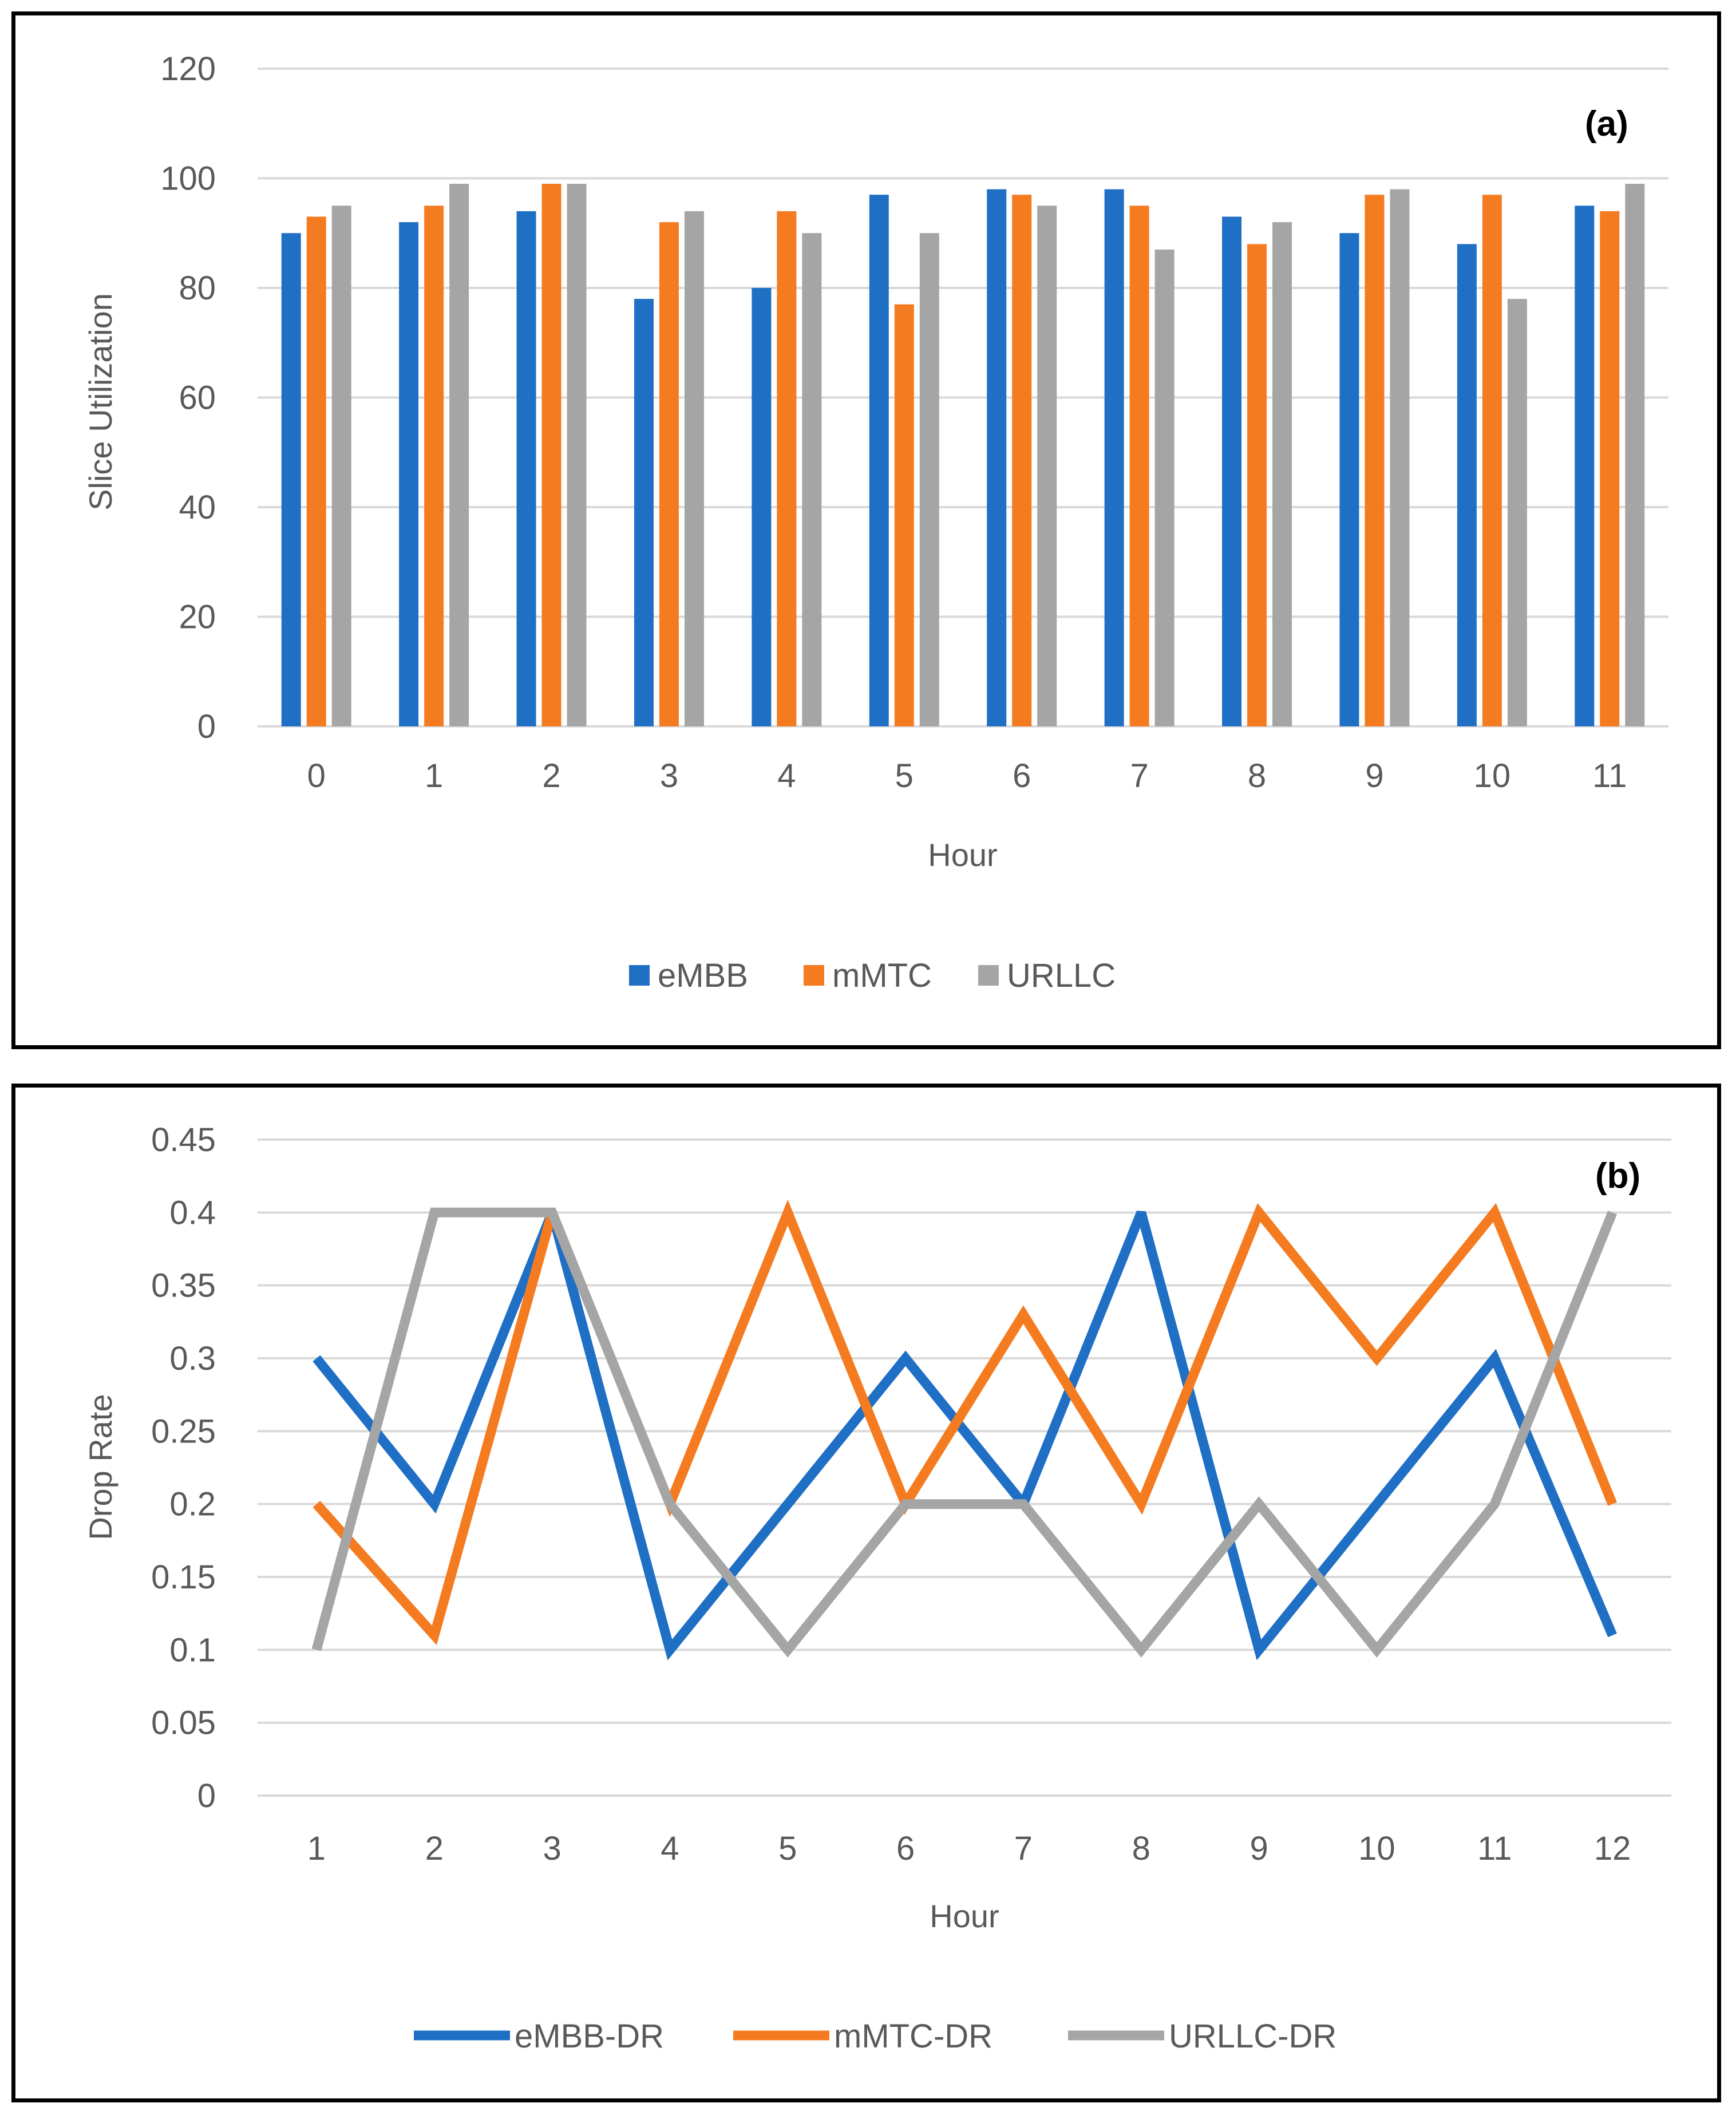 Image resolution: width=1736 pixels, height=2115 pixels. What do you see at coordinates (669, 775) in the screenshot?
I see `a-x-tick-label: 3` at bounding box center [669, 775].